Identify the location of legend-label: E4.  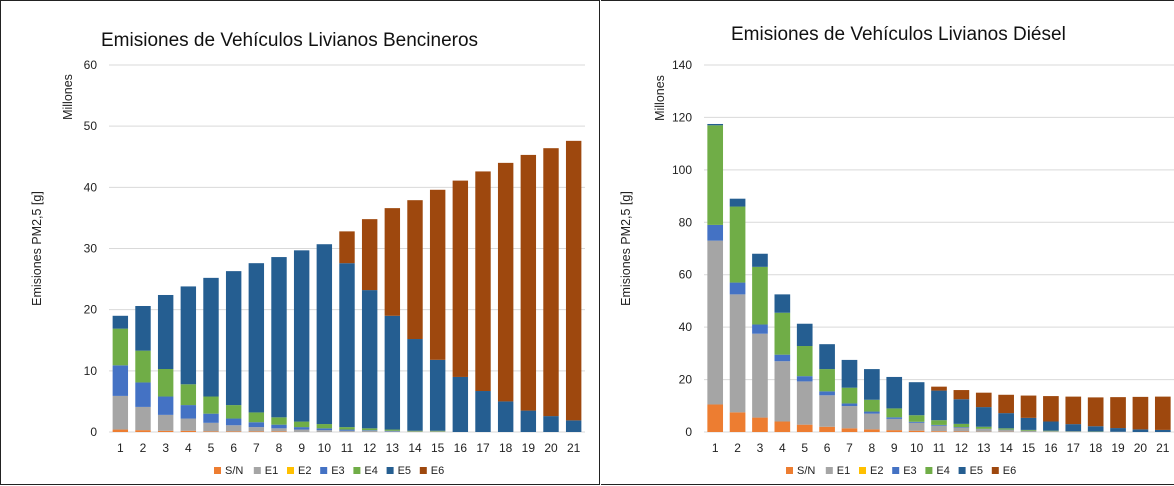
(942, 471).